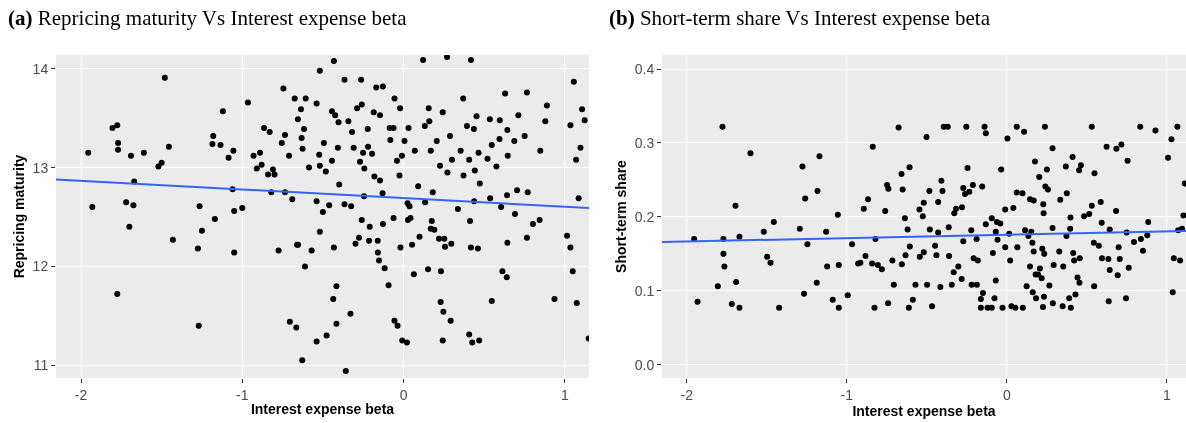  Describe the element at coordinates (40, 167) in the screenshot. I see `y-tick-label: 13` at that location.